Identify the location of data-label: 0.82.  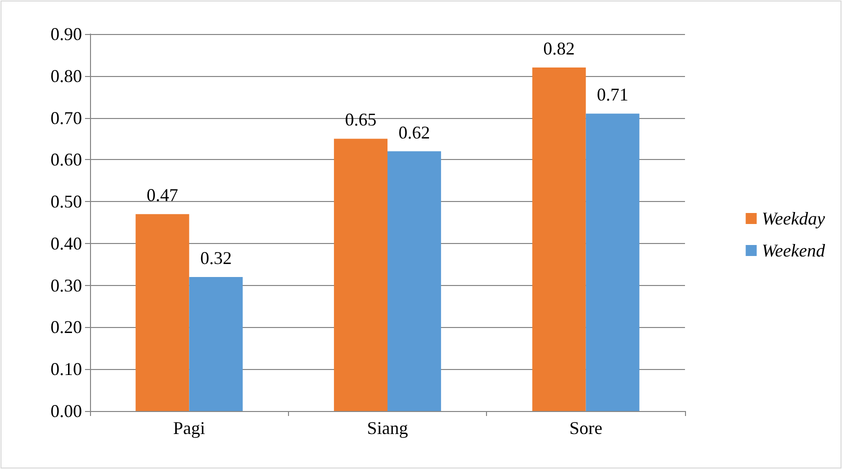
(559, 48).